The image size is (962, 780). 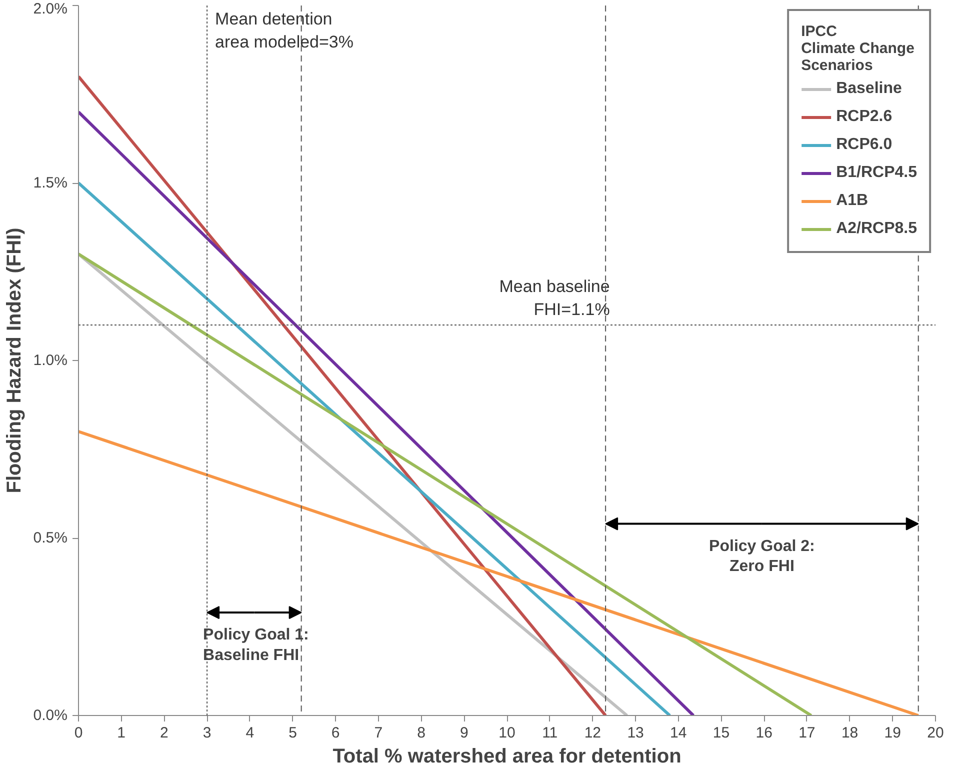 What do you see at coordinates (892, 733) in the screenshot?
I see `x-tick-label: 19` at bounding box center [892, 733].